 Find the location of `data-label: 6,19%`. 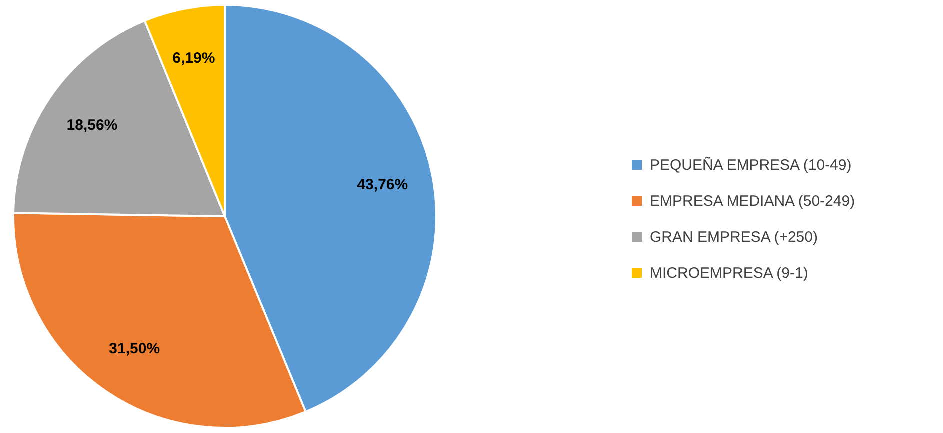

data-label: 6,19% is located at coordinates (194, 58).